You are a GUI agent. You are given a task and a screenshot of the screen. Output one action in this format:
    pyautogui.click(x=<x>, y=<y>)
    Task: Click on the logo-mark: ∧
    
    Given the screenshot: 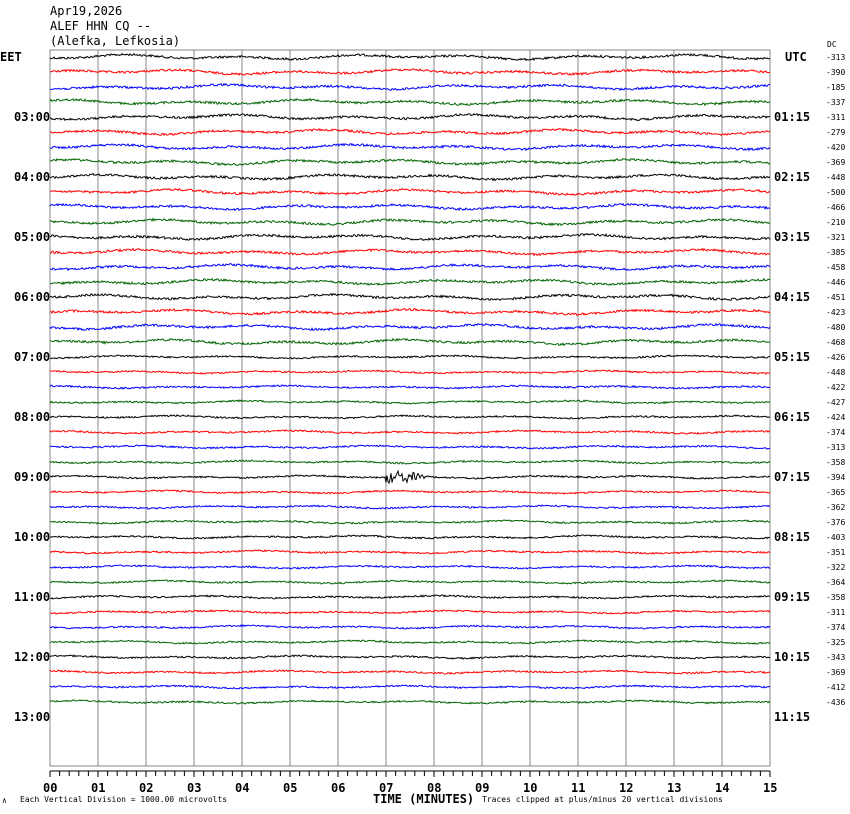 What is the action you would take?
    pyautogui.click(x=4, y=800)
    